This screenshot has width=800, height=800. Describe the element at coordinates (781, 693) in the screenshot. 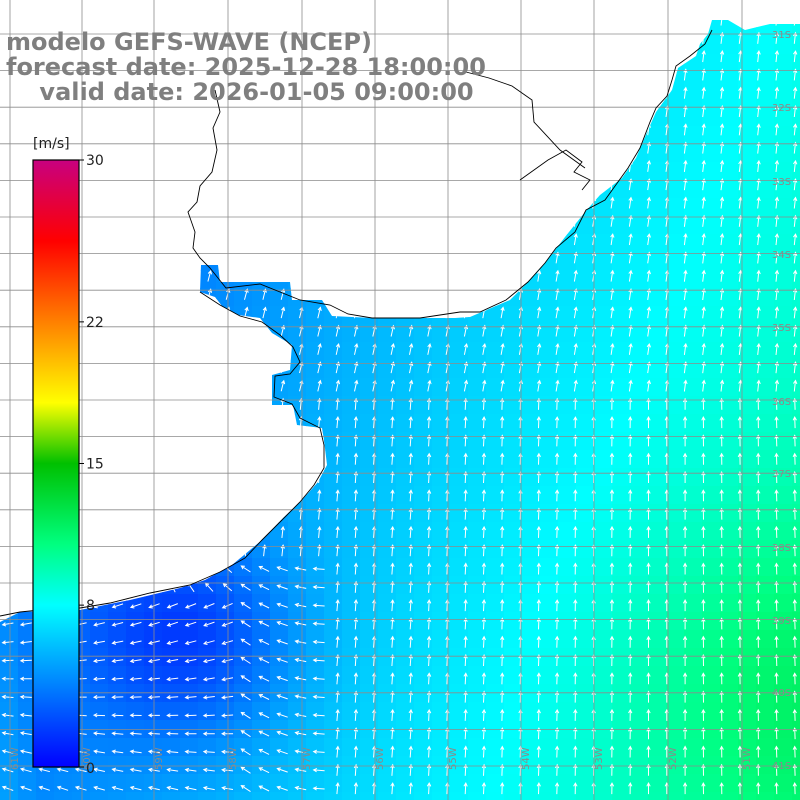

I see `latitude-label: 40S` at that location.